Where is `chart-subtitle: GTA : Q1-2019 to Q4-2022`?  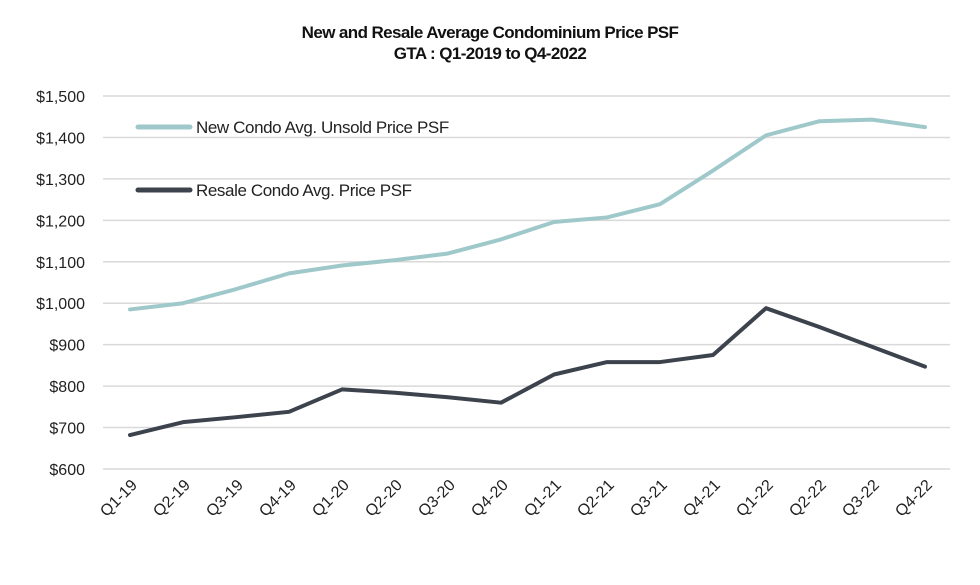 chart-subtitle: GTA : Q1-2019 to Q4-2022 is located at coordinates (490, 53).